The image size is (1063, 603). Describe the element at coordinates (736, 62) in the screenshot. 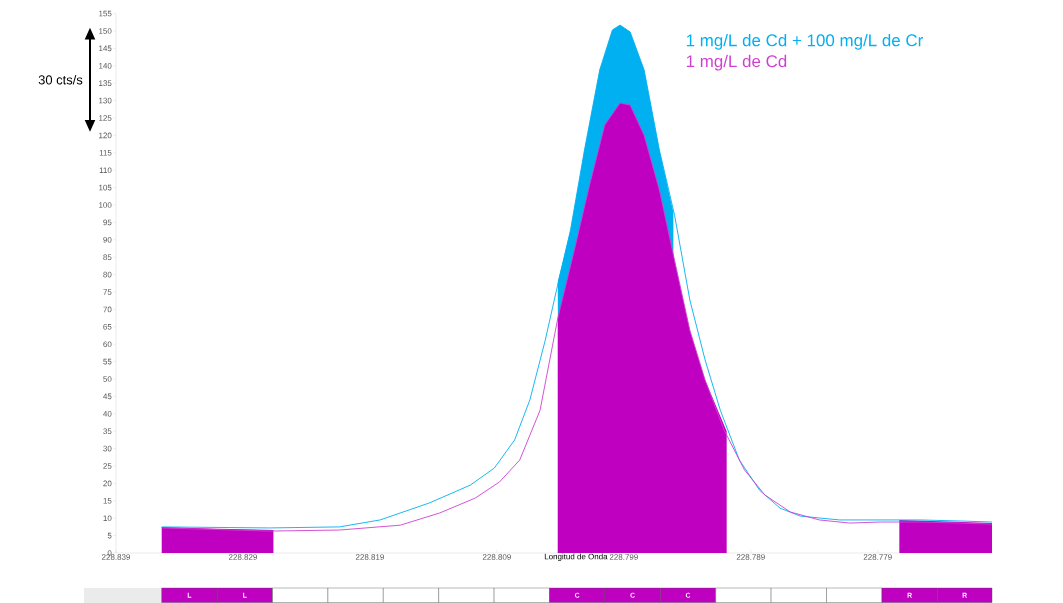

I see `text: 1 mg/L de Cd` at that location.